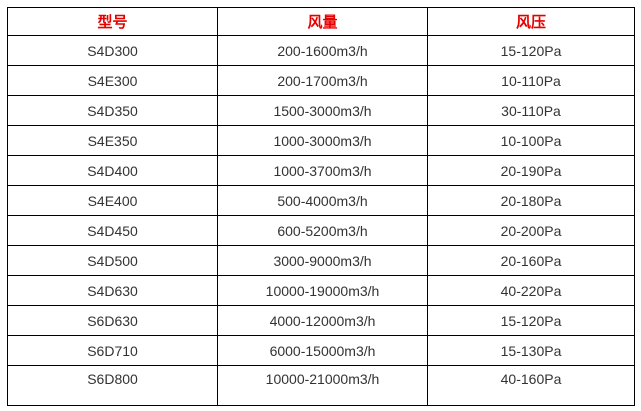  I want to click on table-row: S4D500 3000-9000m3/h 20-160Pa, so click(321, 260).